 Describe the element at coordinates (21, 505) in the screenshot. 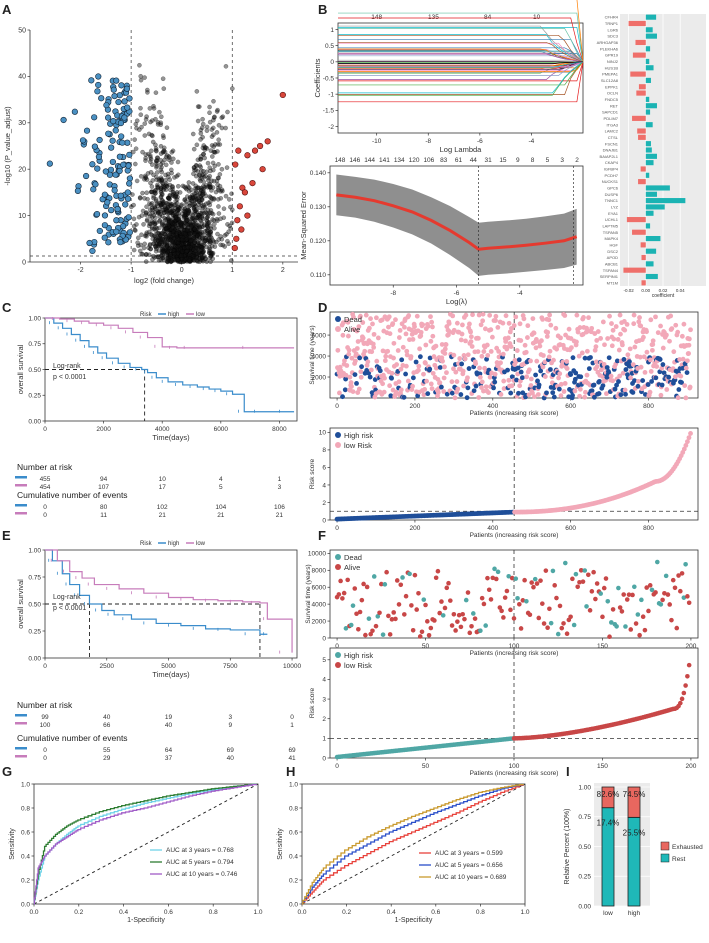

I see `km-events-table-row-swatch` at that location.